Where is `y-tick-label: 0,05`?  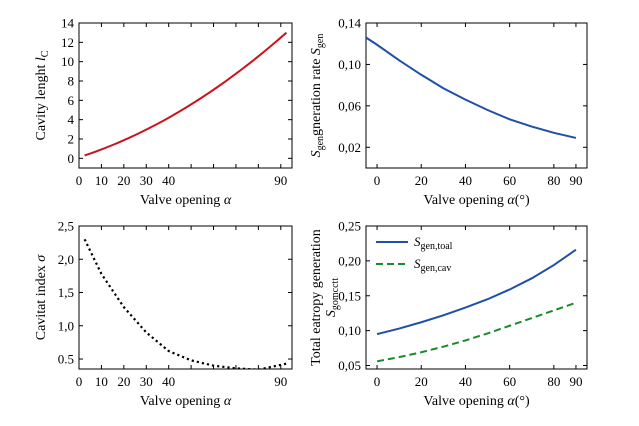
y-tick-label: 0,05 is located at coordinates (349, 365).